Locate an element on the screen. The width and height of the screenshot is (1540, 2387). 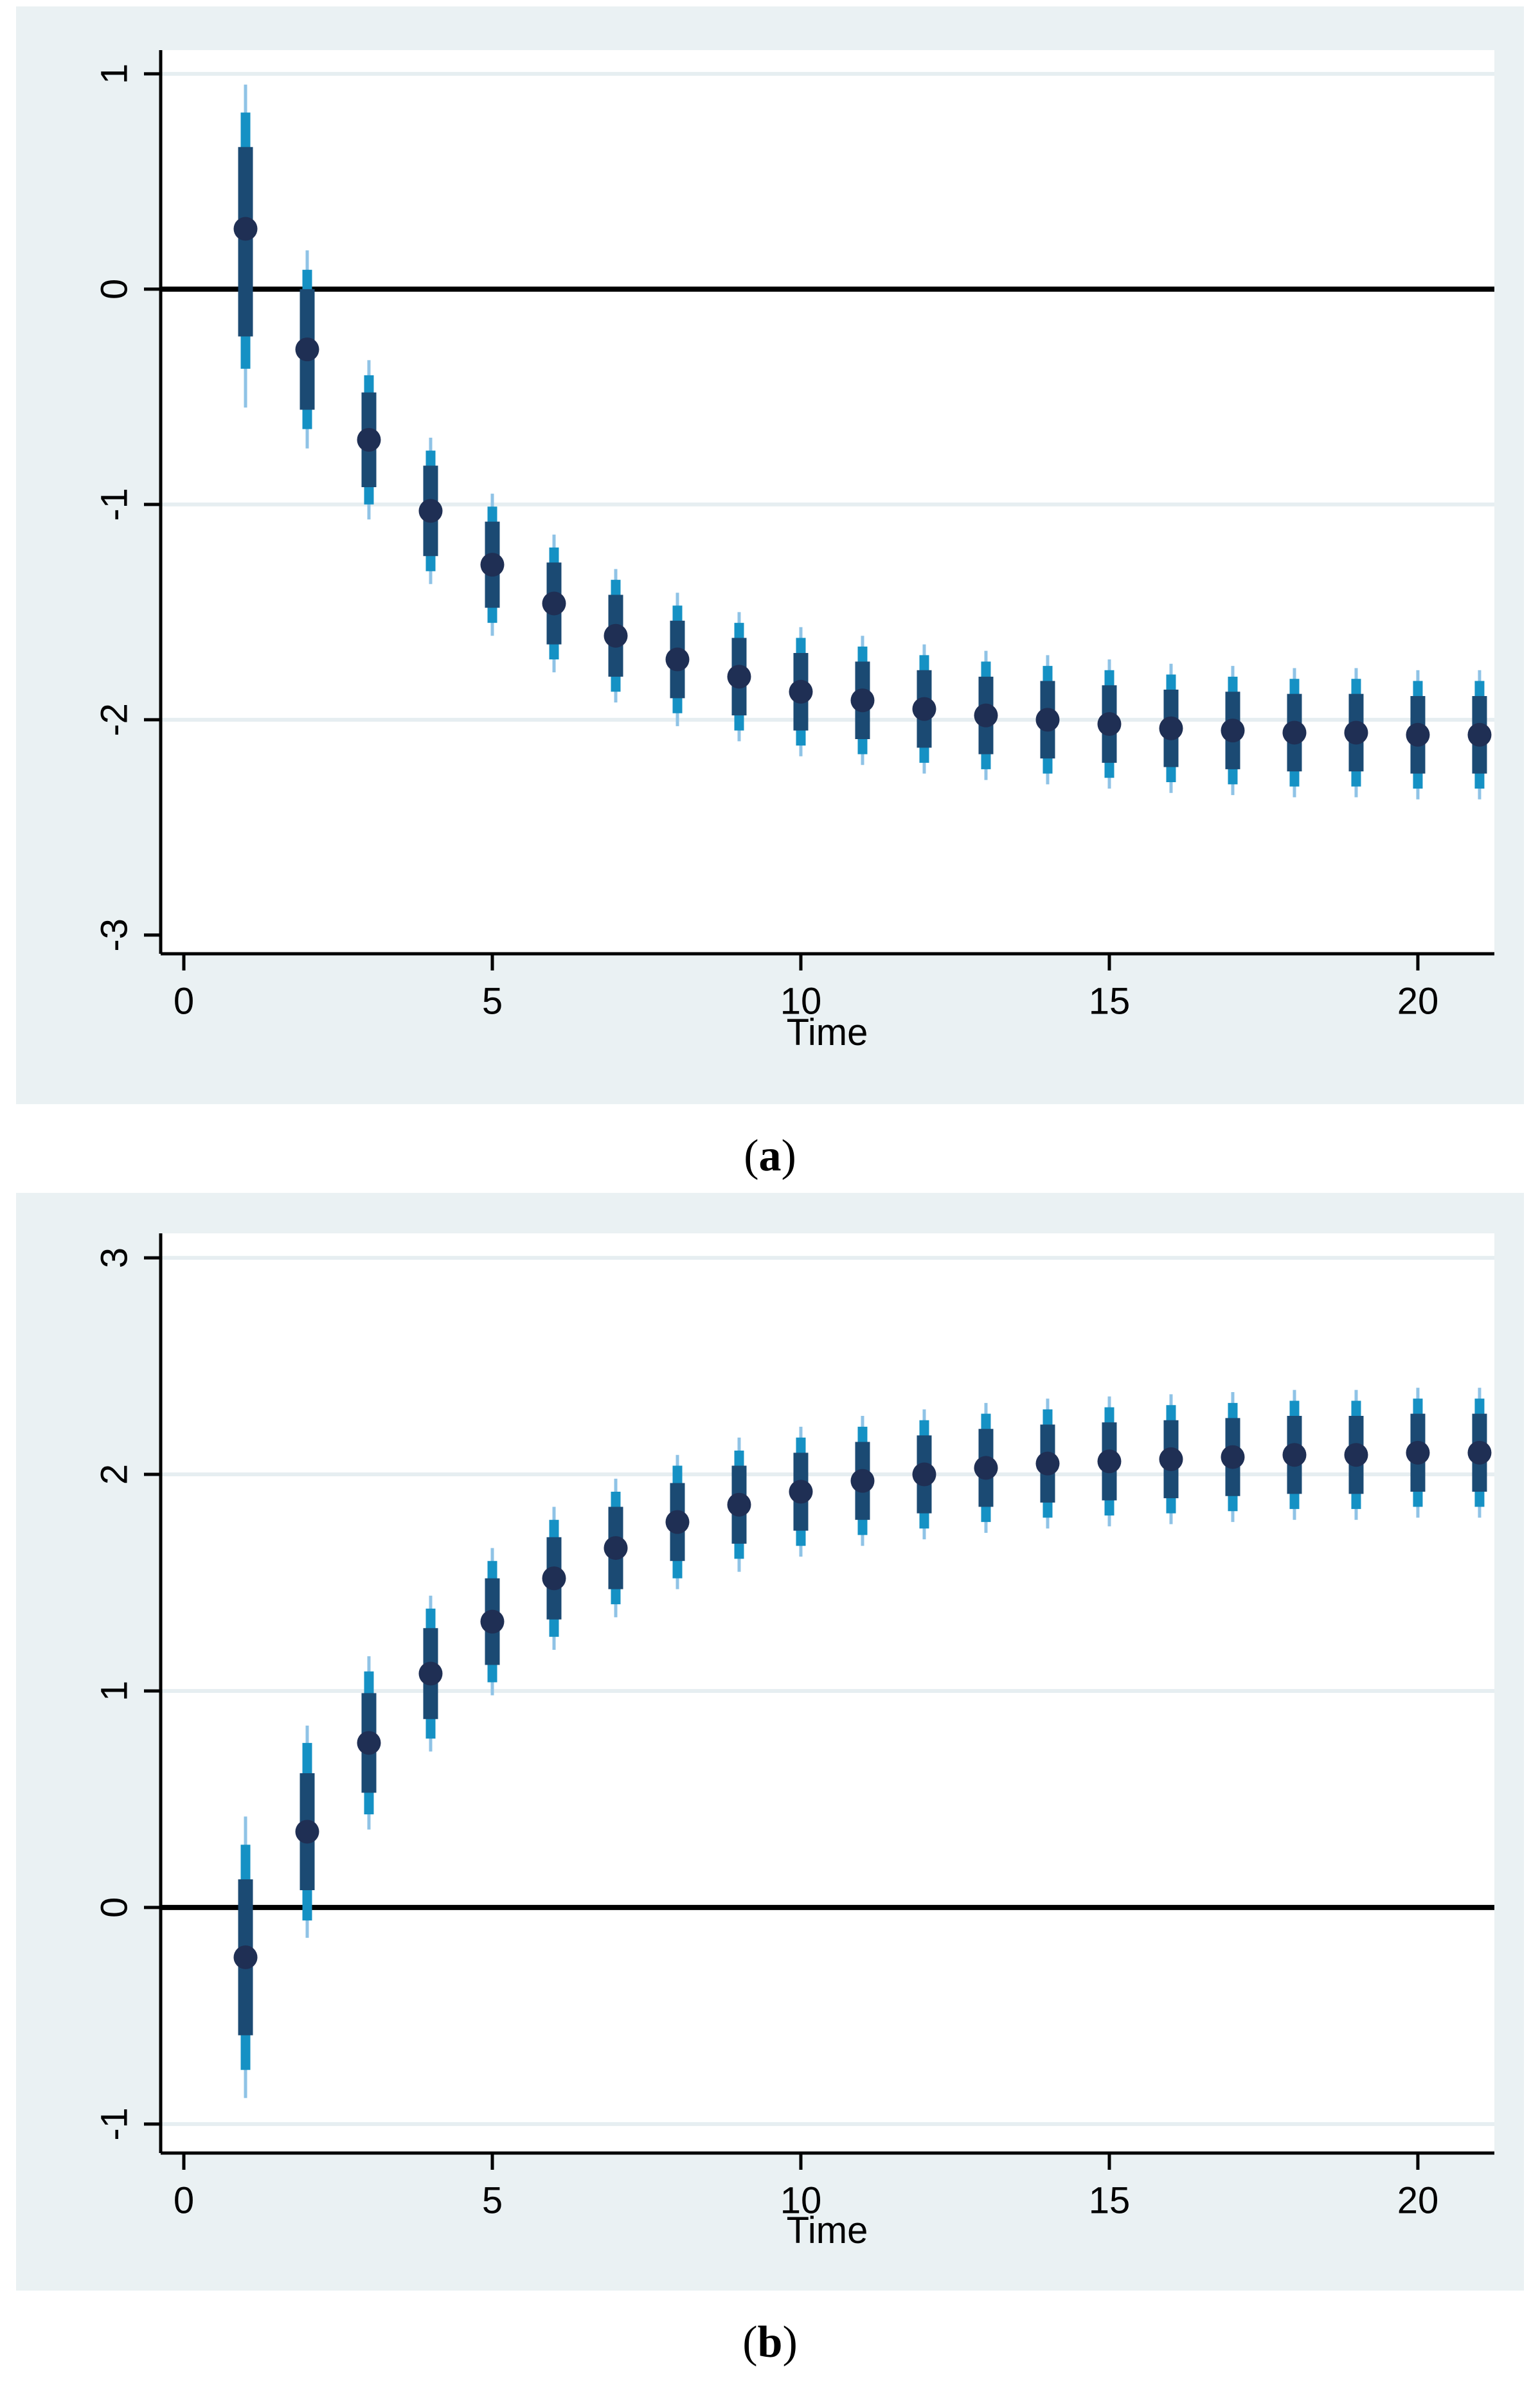
caption-a: (a) is located at coordinates (770, 1156).